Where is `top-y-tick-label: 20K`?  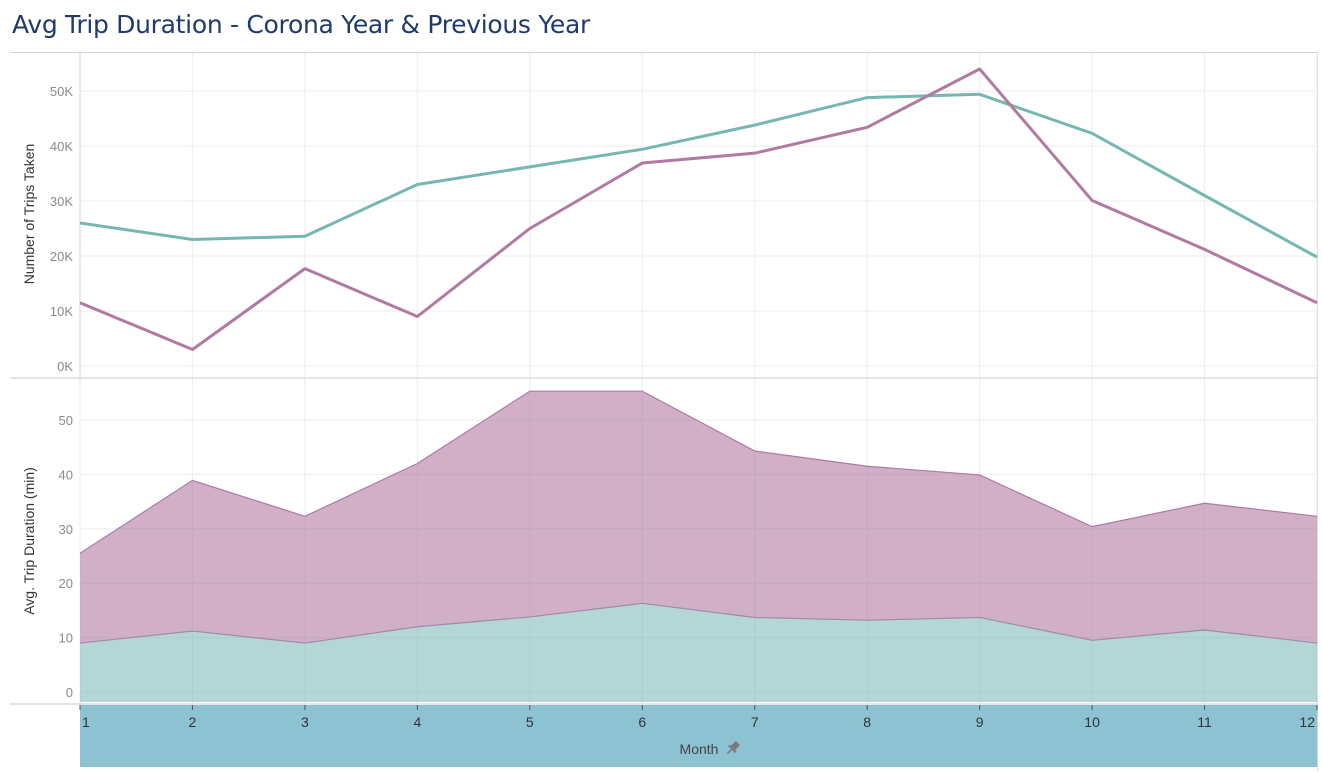
top-y-tick-label: 20K is located at coordinates (61, 256).